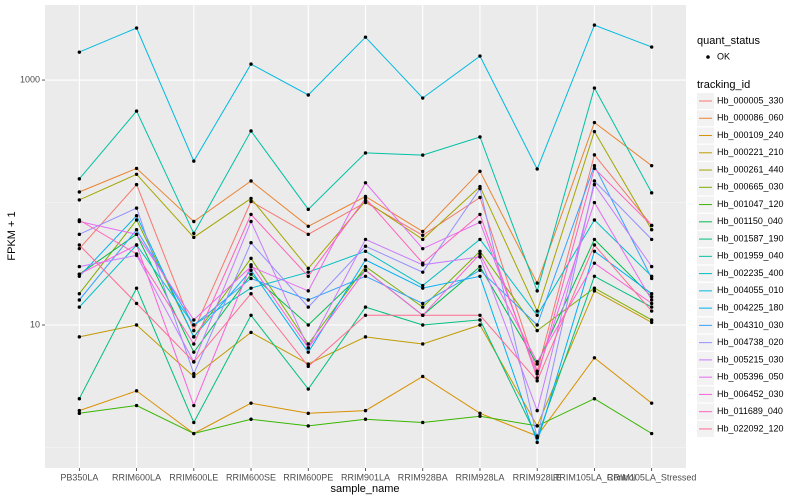  Describe the element at coordinates (750, 394) in the screenshot. I see `legend-label: Hb_006452_030` at that location.